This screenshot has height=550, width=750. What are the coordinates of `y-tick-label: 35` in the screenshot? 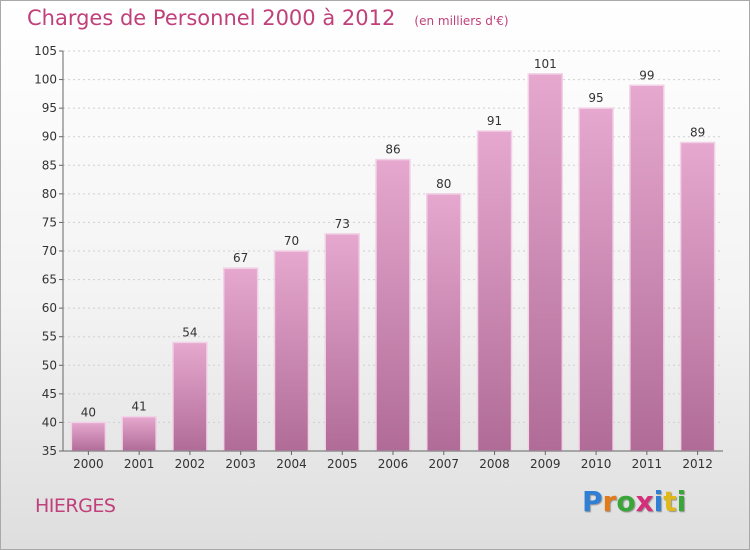 It's located at (49, 451).